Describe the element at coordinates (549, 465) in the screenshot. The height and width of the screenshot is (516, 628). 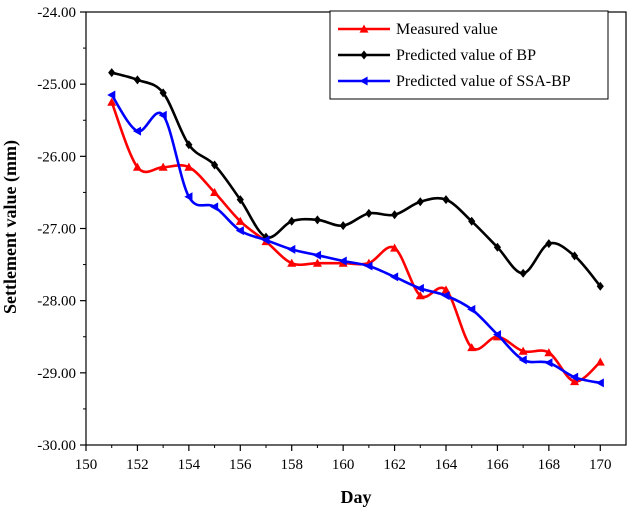
I see `x-tick-label: 168` at that location.